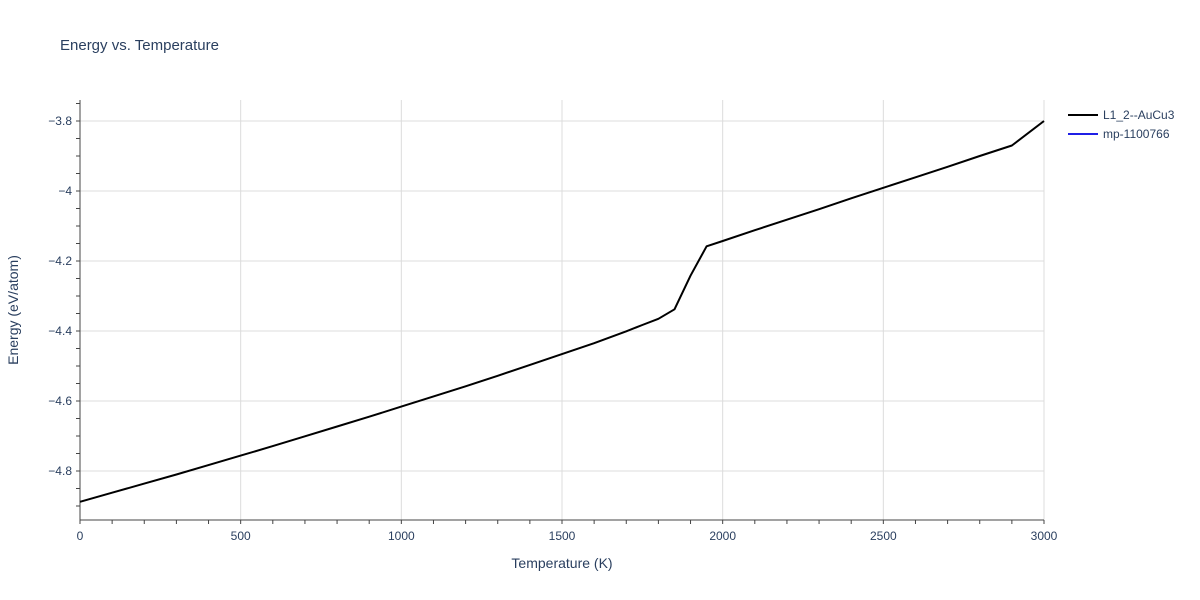 The height and width of the screenshot is (600, 1200). I want to click on y-tick-label: −4.6, so click(60, 401).